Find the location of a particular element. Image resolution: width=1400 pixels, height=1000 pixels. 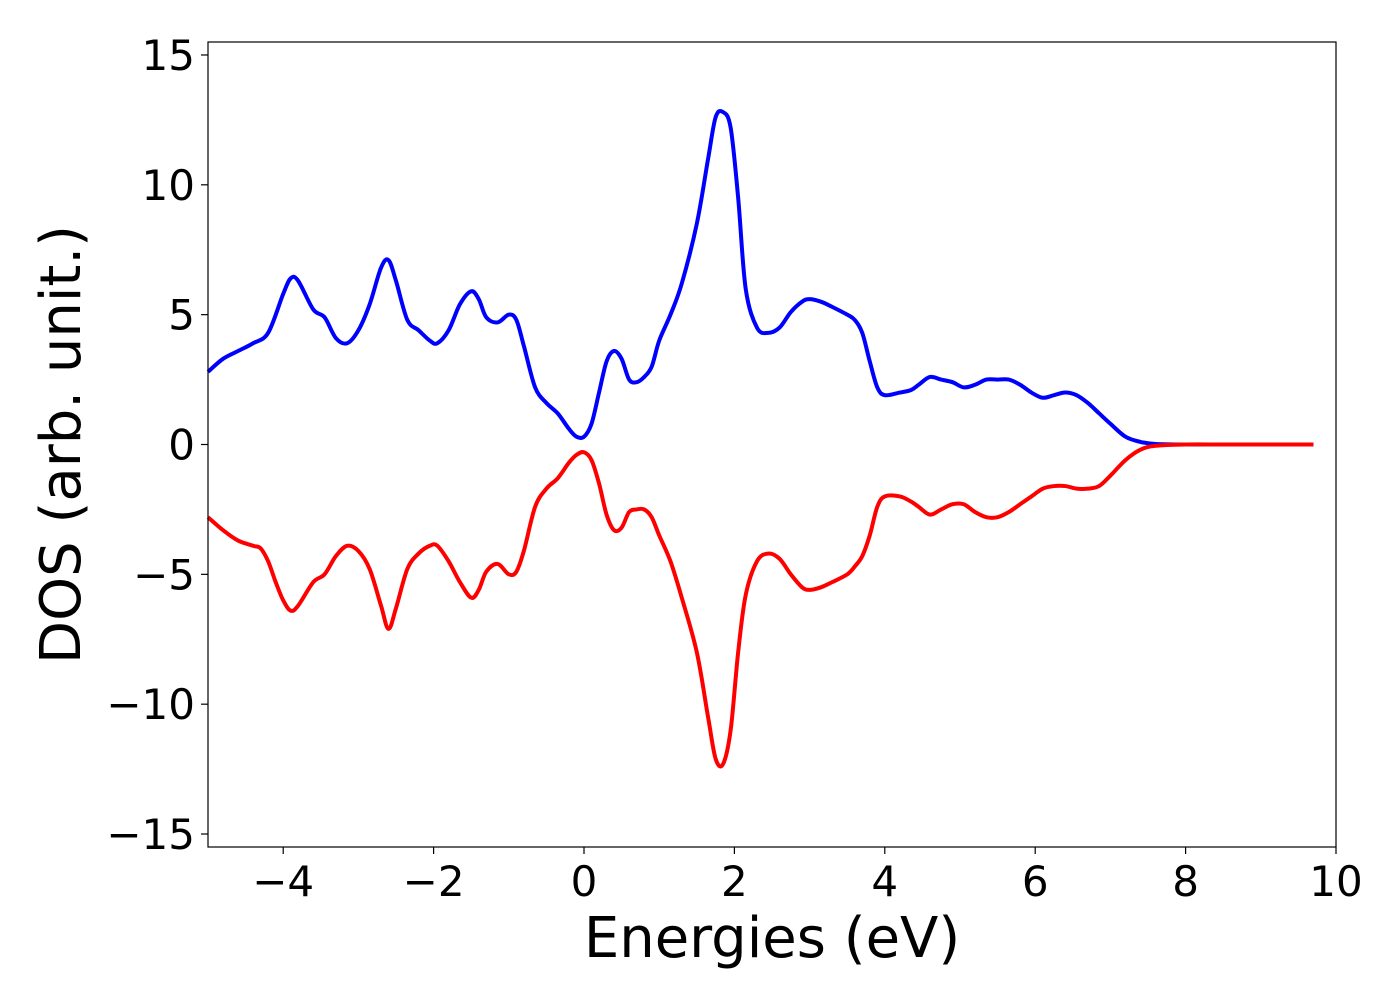

x-tick-label: −4 is located at coordinates (283, 881).